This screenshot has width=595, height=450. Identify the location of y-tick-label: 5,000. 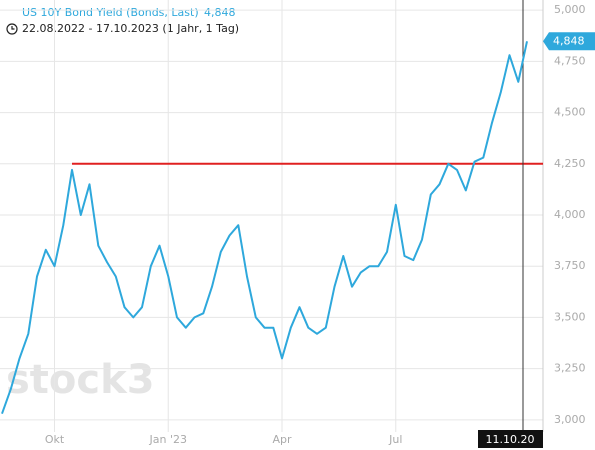
(570, 9).